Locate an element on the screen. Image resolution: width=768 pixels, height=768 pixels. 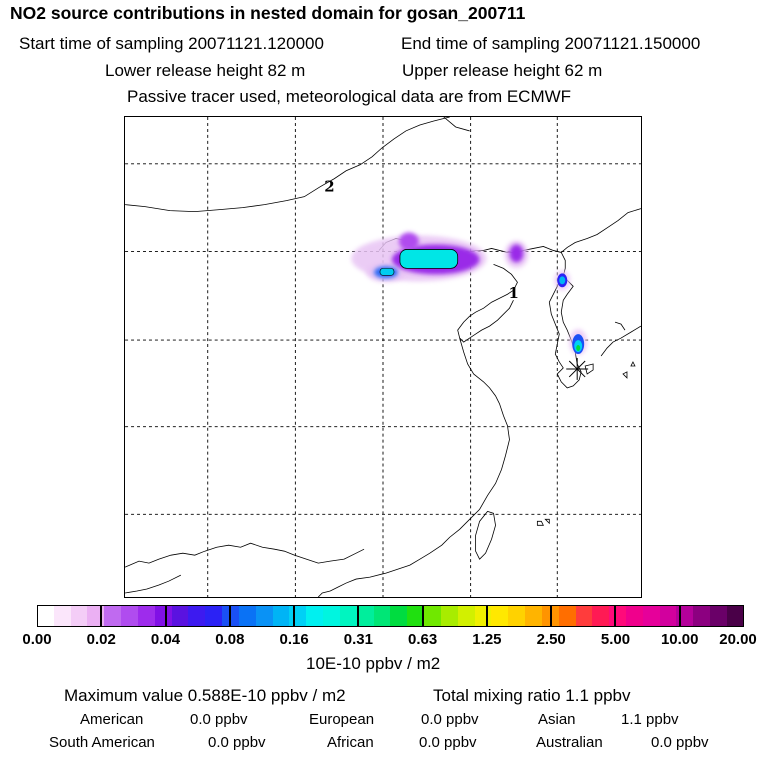
colorbar-tick-label: 20.00 is located at coordinates (738, 639).